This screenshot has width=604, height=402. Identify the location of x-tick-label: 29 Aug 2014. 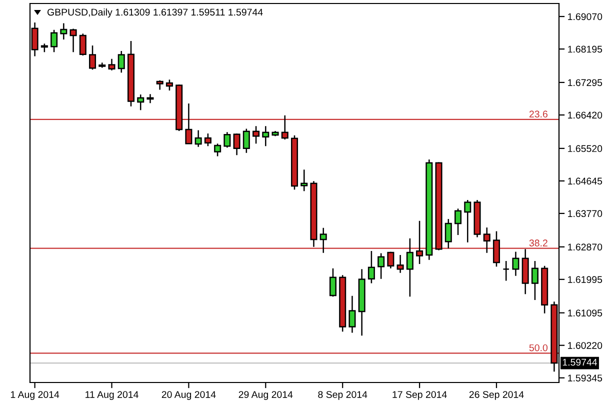
(265, 395).